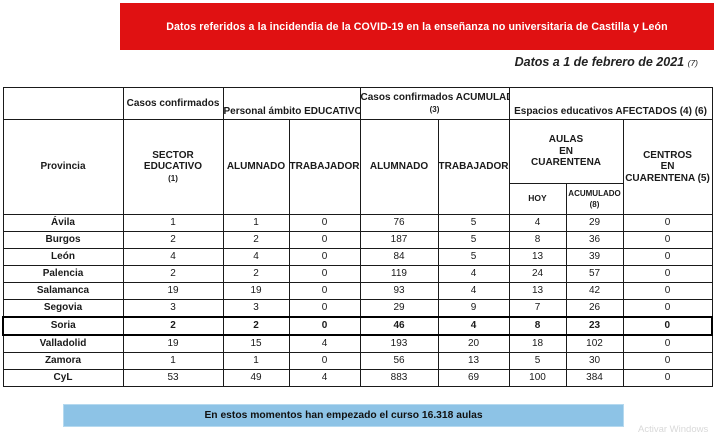 Image resolution: width=714 pixels, height=435 pixels. What do you see at coordinates (434, 97) in the screenshot?
I see `group-header-casos-acumulados-text: Casos confirmados ACUMULADOS` at bounding box center [434, 97].